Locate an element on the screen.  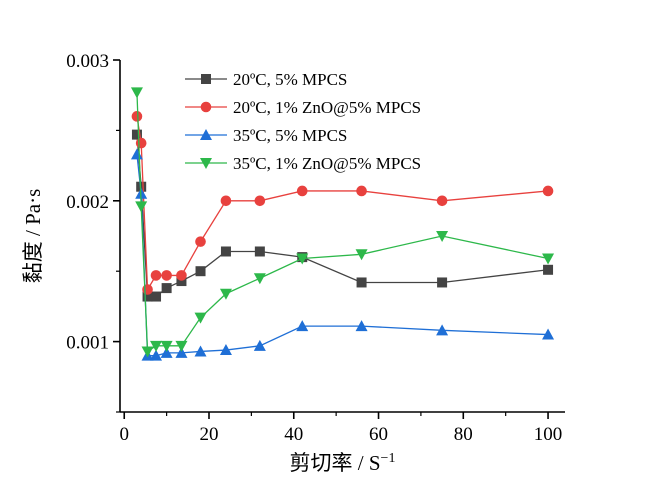
legend-item: 35ºC, 1% ZnO@5% MPCS is located at coordinates (303, 163).